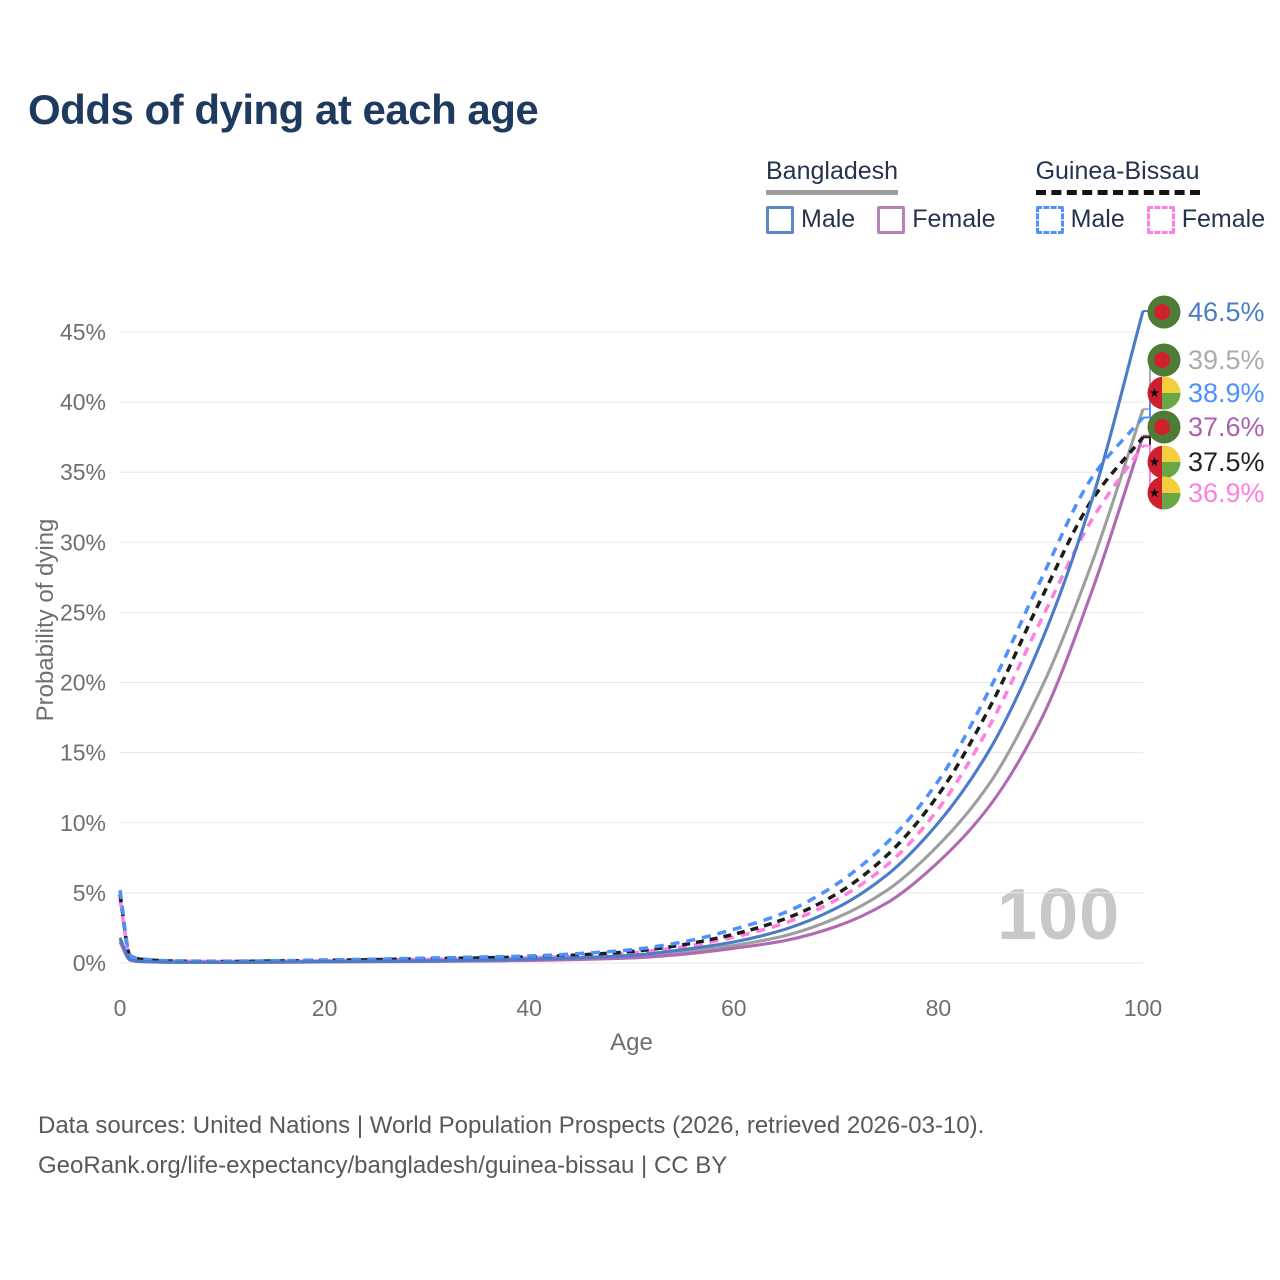  Describe the element at coordinates (83, 612) in the screenshot. I see `y-tick-label: 25%` at that location.